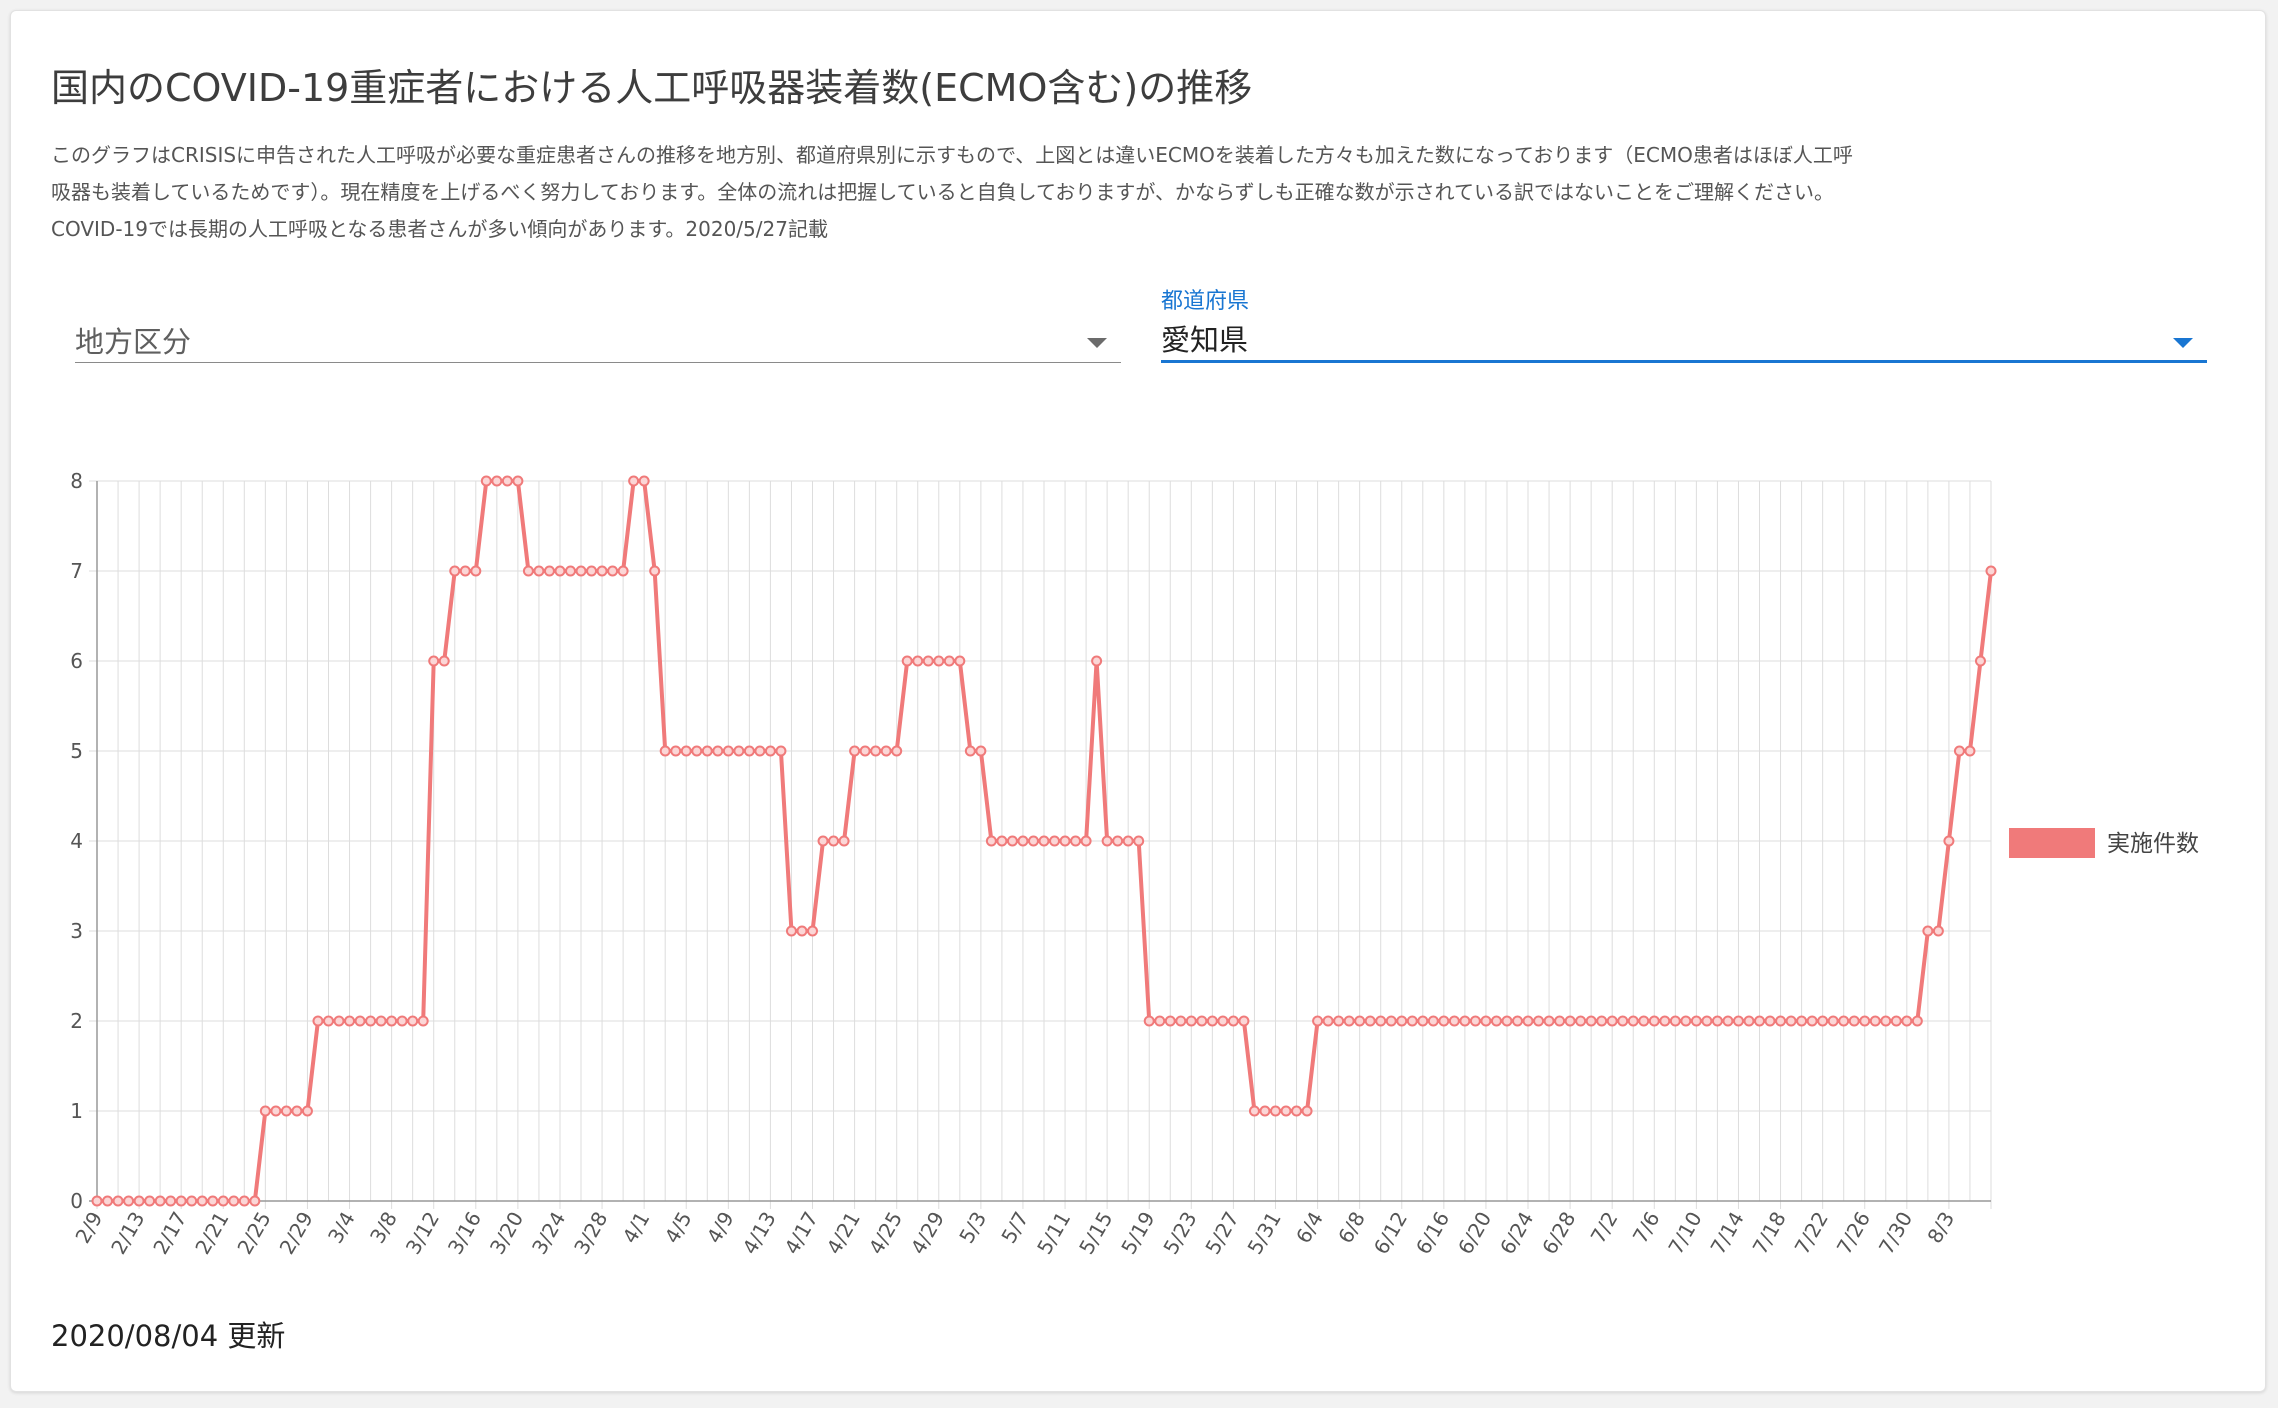 This screenshot has width=2278, height=1408. I want to click on region-select: 地方区分, so click(598, 337).